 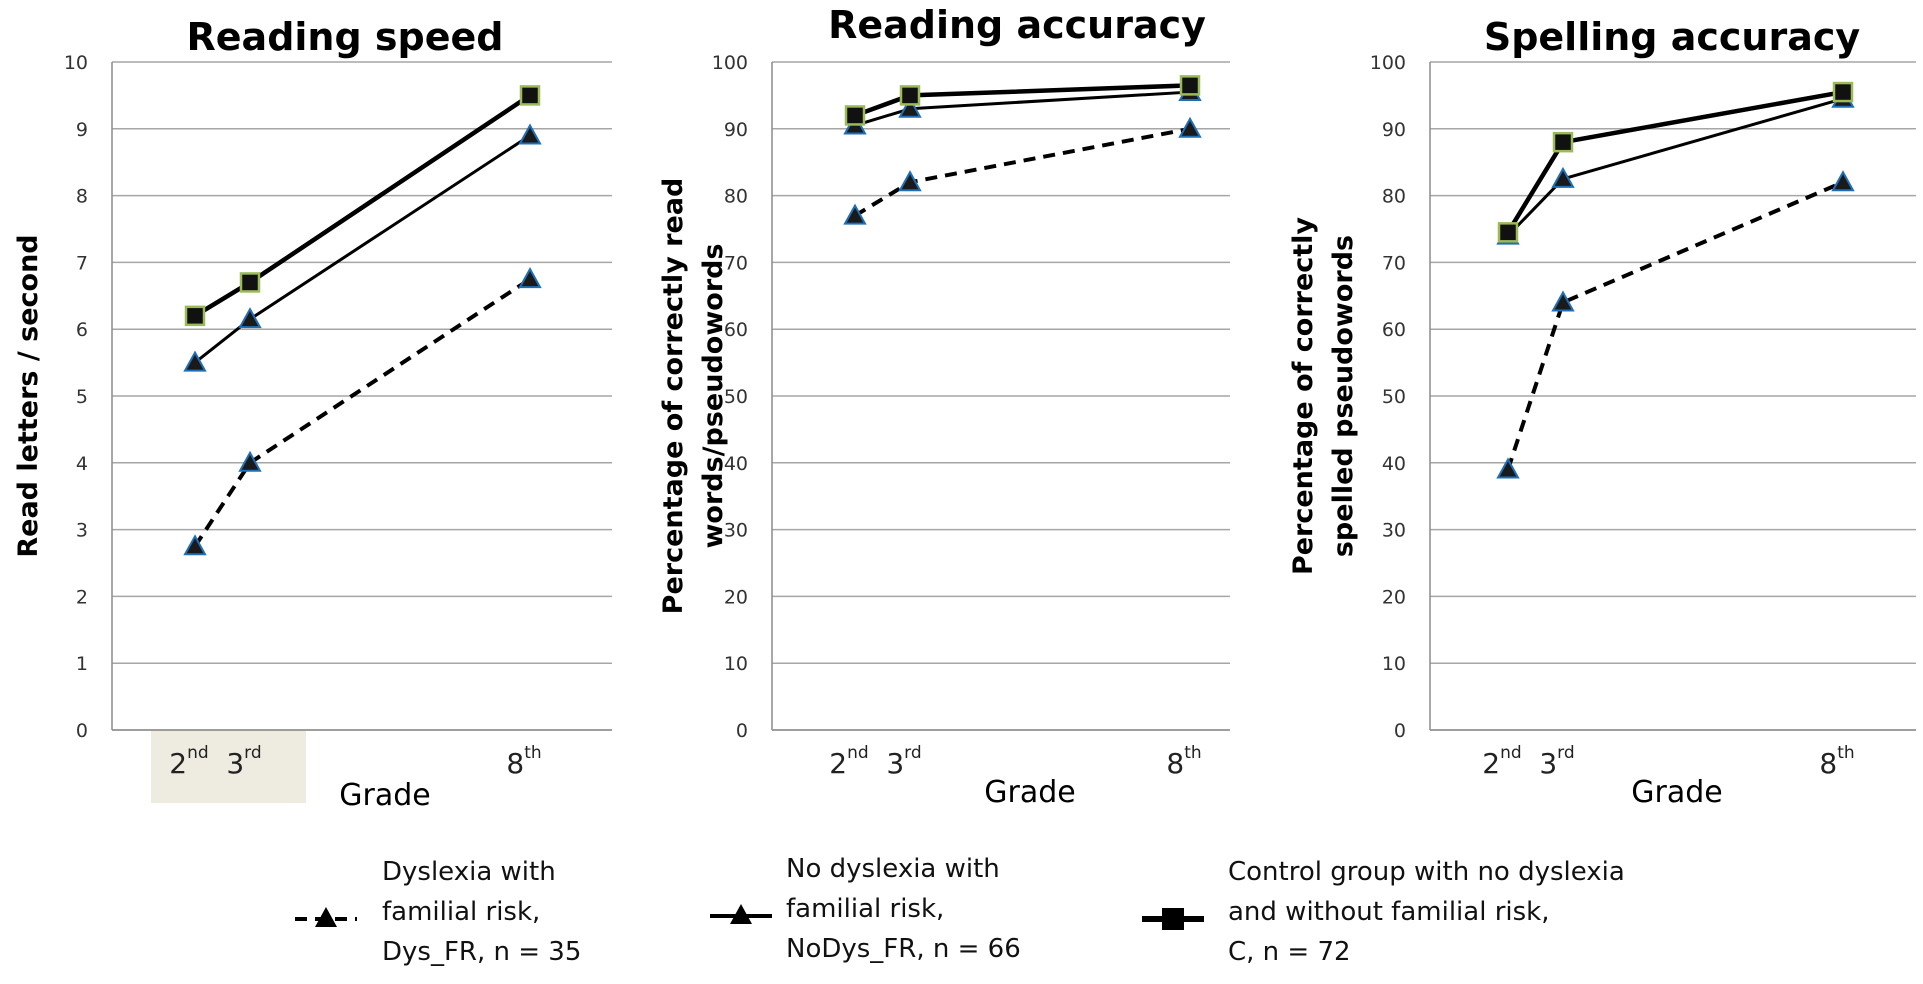 What do you see at coordinates (1675, 167) in the screenshot?
I see `series-line-nodys_fr` at bounding box center [1675, 167].